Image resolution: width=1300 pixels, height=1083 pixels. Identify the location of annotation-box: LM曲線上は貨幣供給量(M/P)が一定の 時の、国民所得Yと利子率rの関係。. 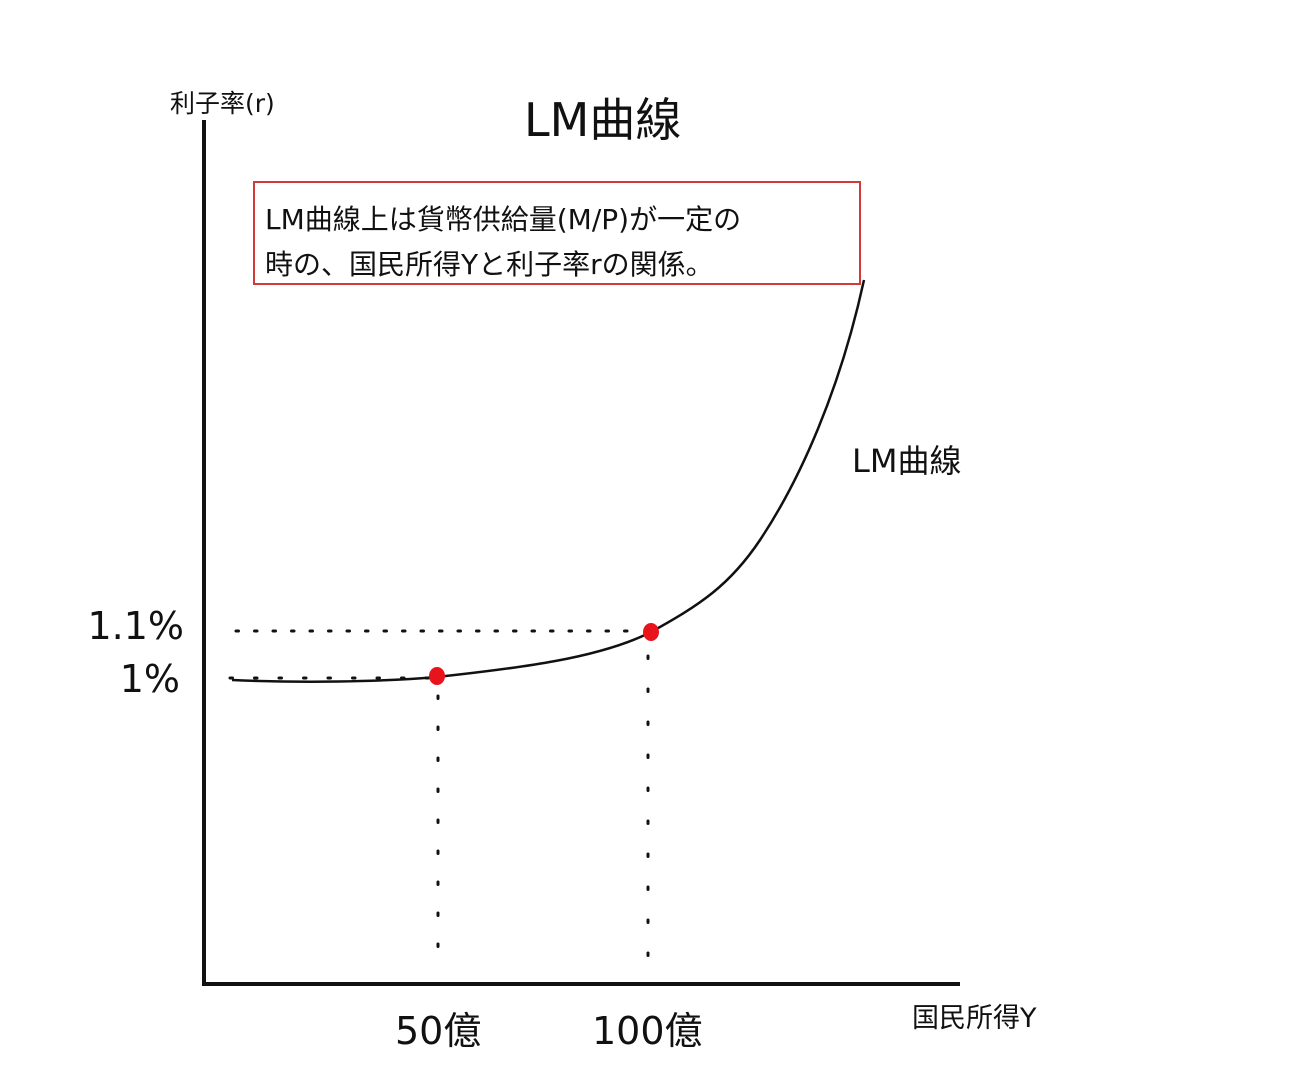
(557, 233).